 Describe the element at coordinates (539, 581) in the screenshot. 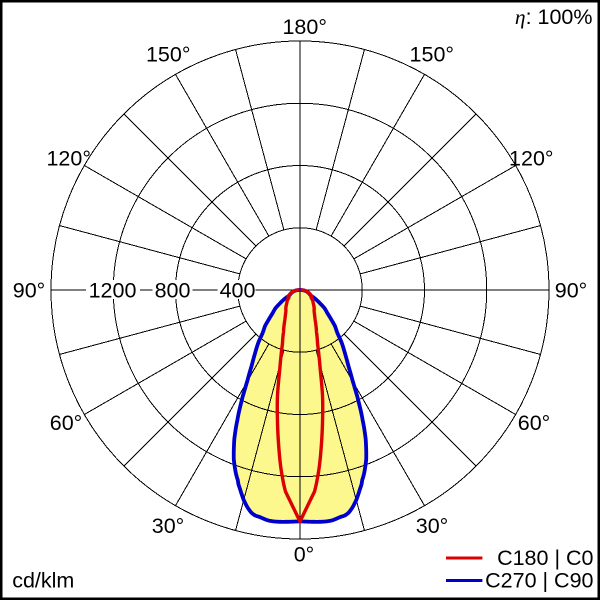

I see `svg-text: C270 | C90` at that location.